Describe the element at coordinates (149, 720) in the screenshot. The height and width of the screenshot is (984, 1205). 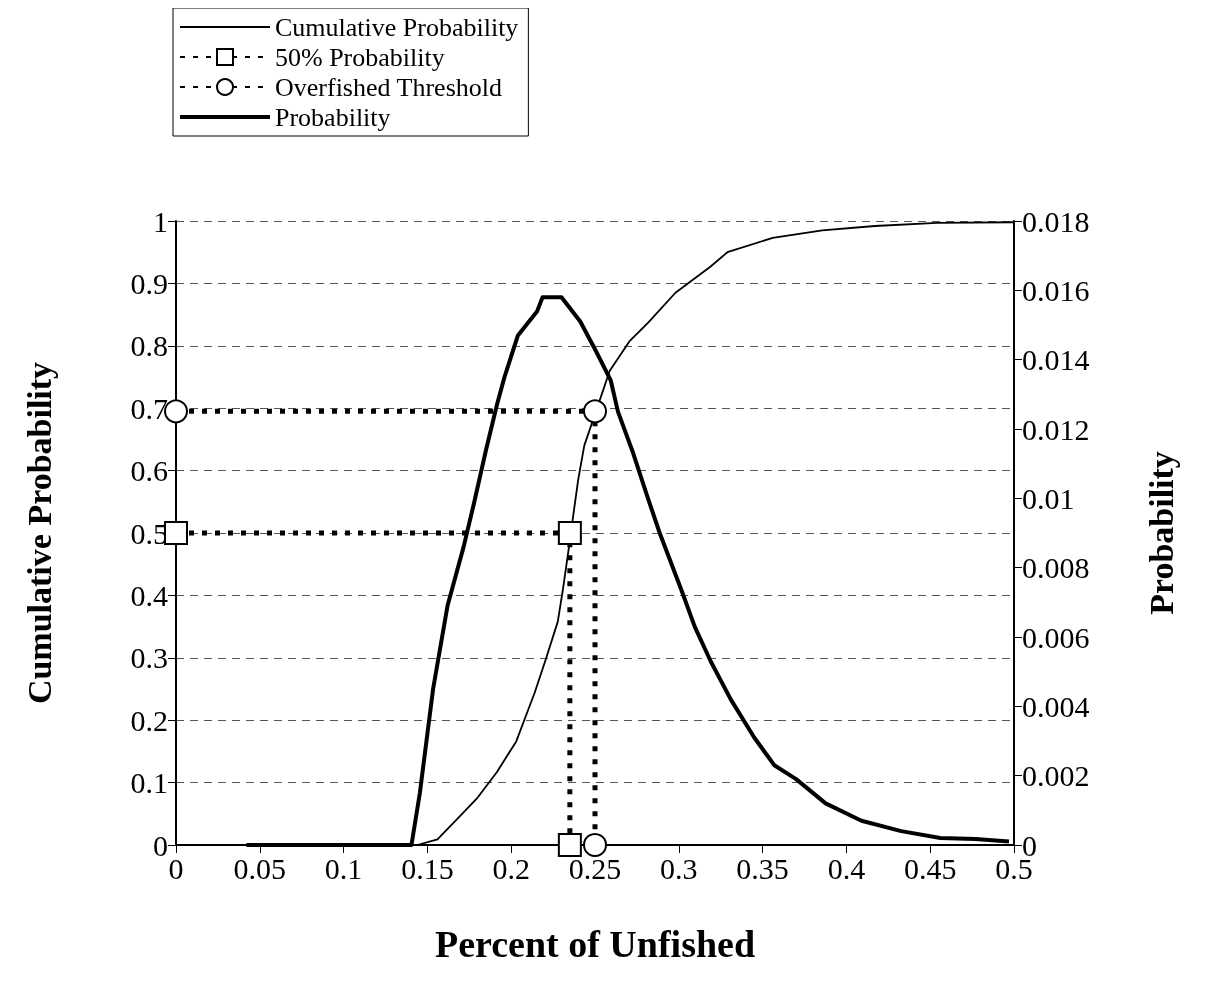
I see `y-tick-label: 0.2` at that location.